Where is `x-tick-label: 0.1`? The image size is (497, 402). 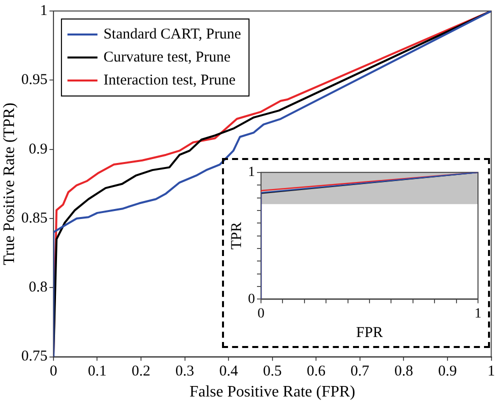 x-tick-label: 0.1 is located at coordinates (97, 372).